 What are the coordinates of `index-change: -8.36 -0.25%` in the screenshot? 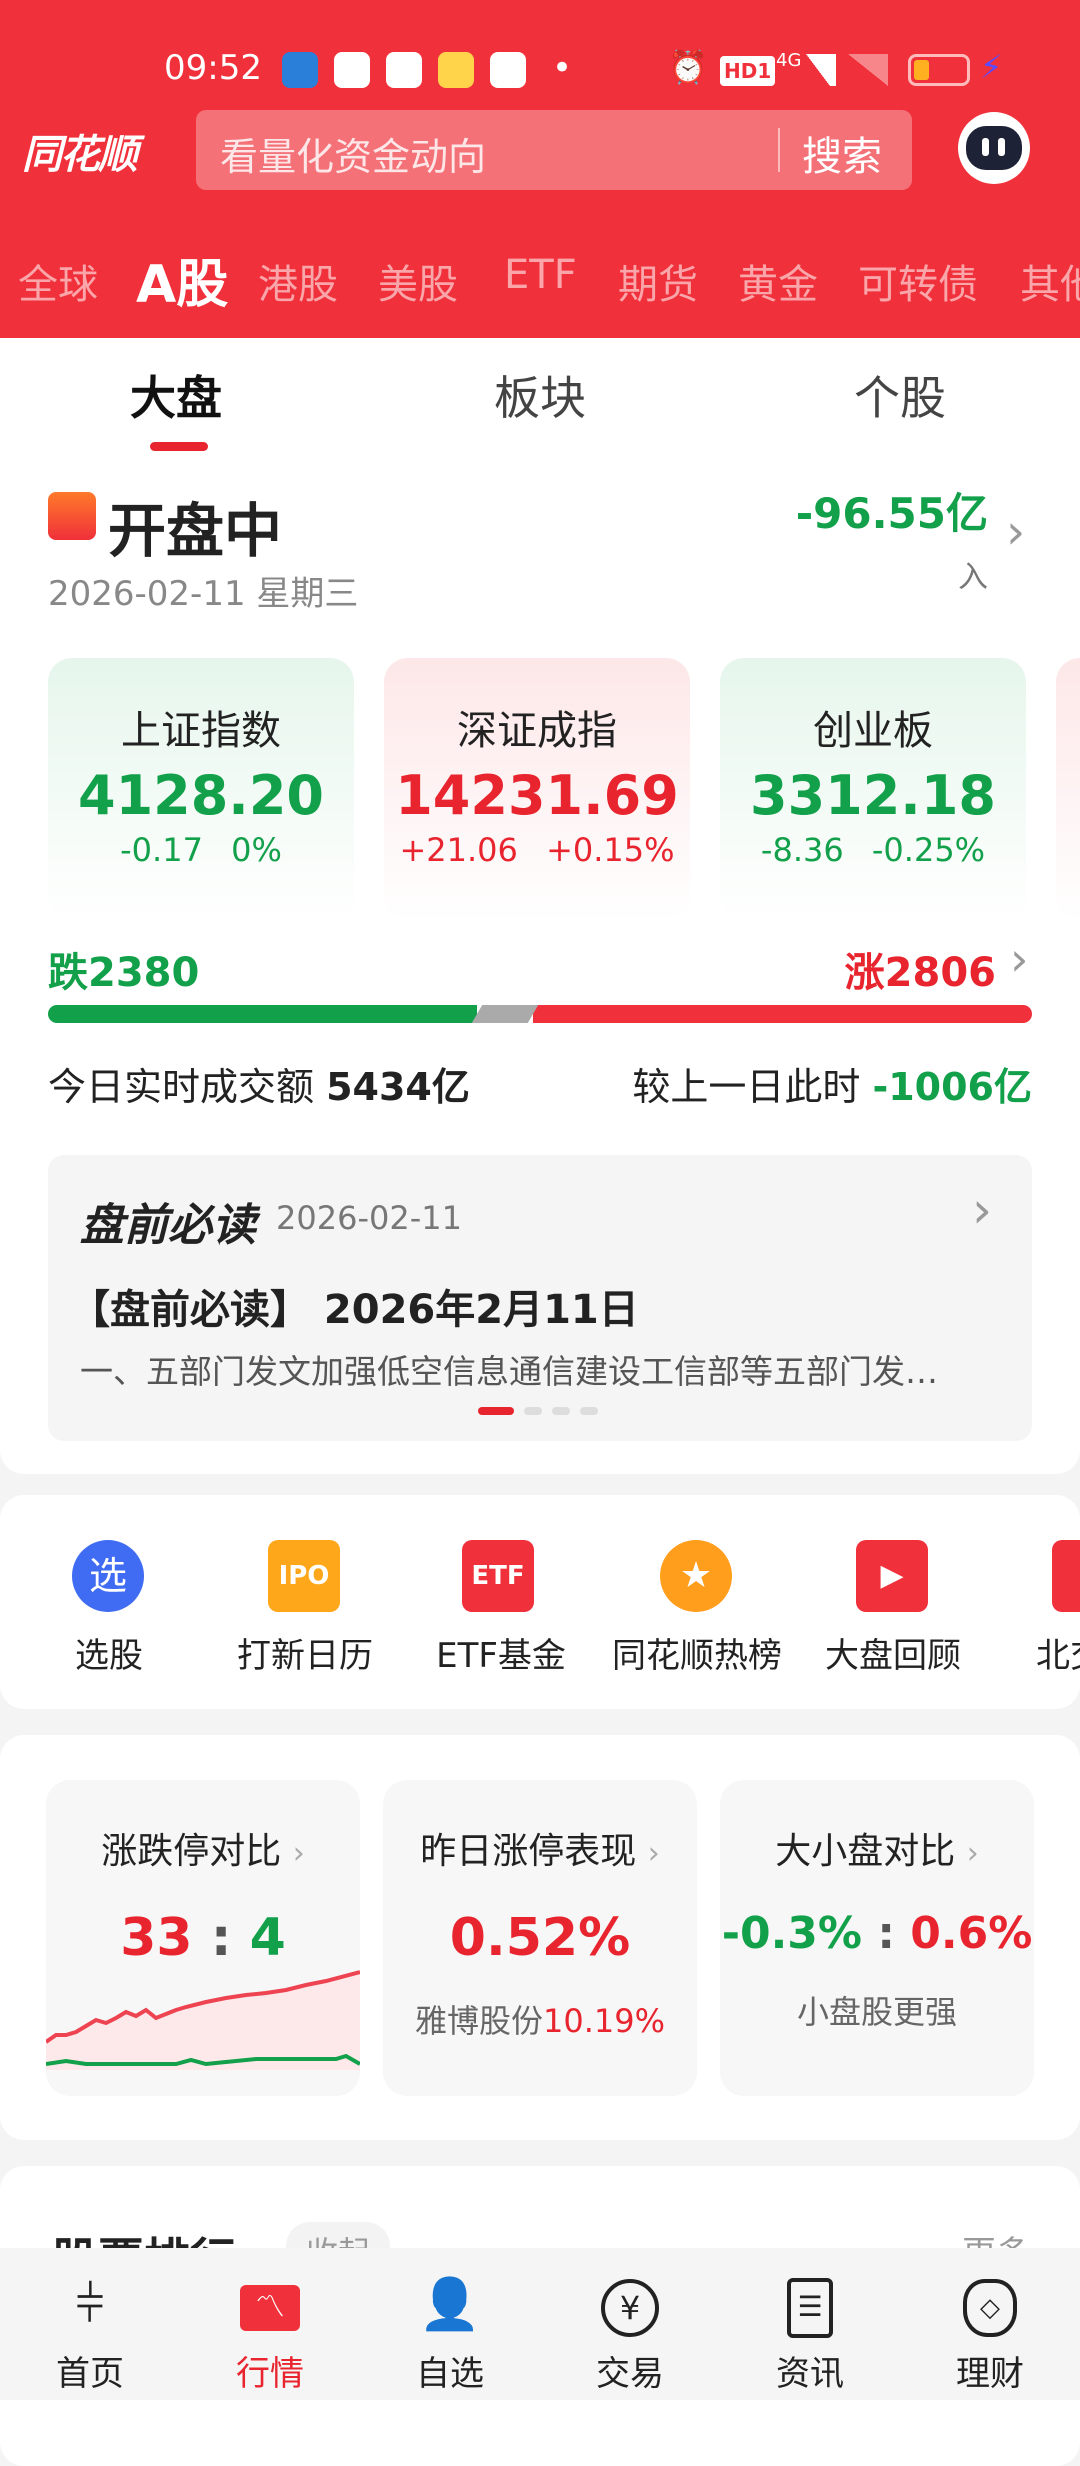 It's located at (873, 850).